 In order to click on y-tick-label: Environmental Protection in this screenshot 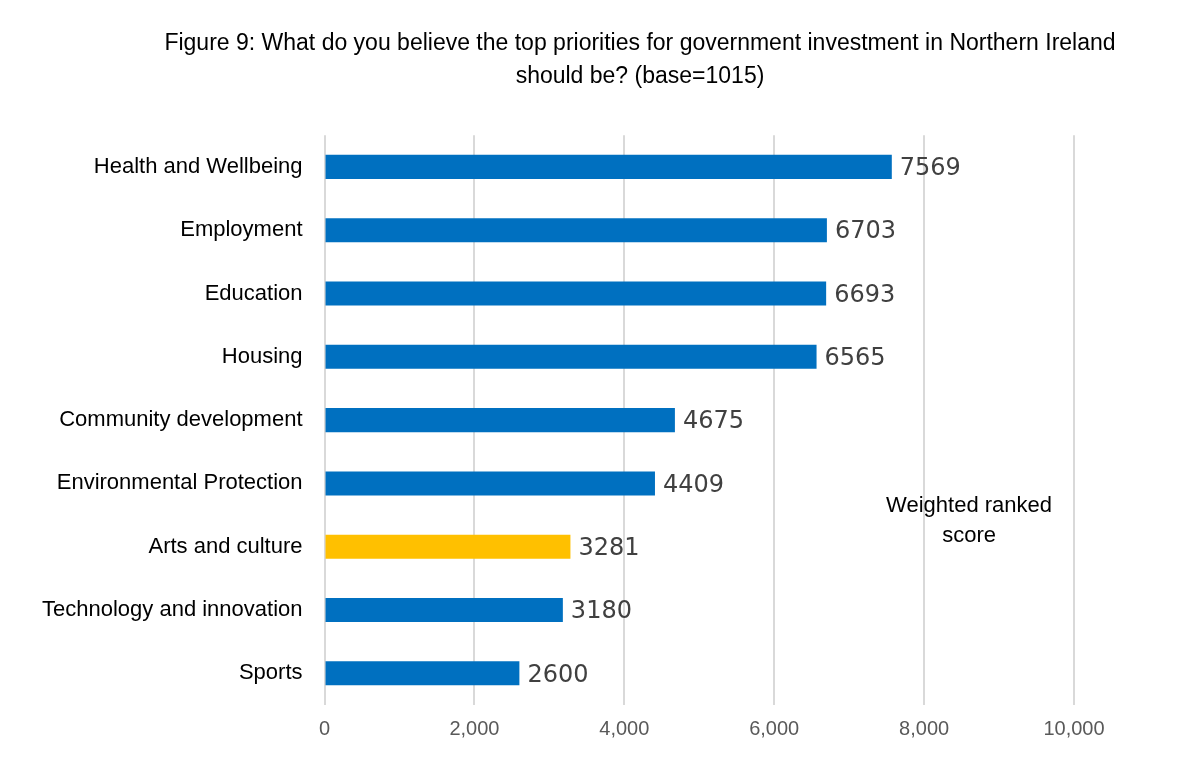, I will do `click(179, 482)`.